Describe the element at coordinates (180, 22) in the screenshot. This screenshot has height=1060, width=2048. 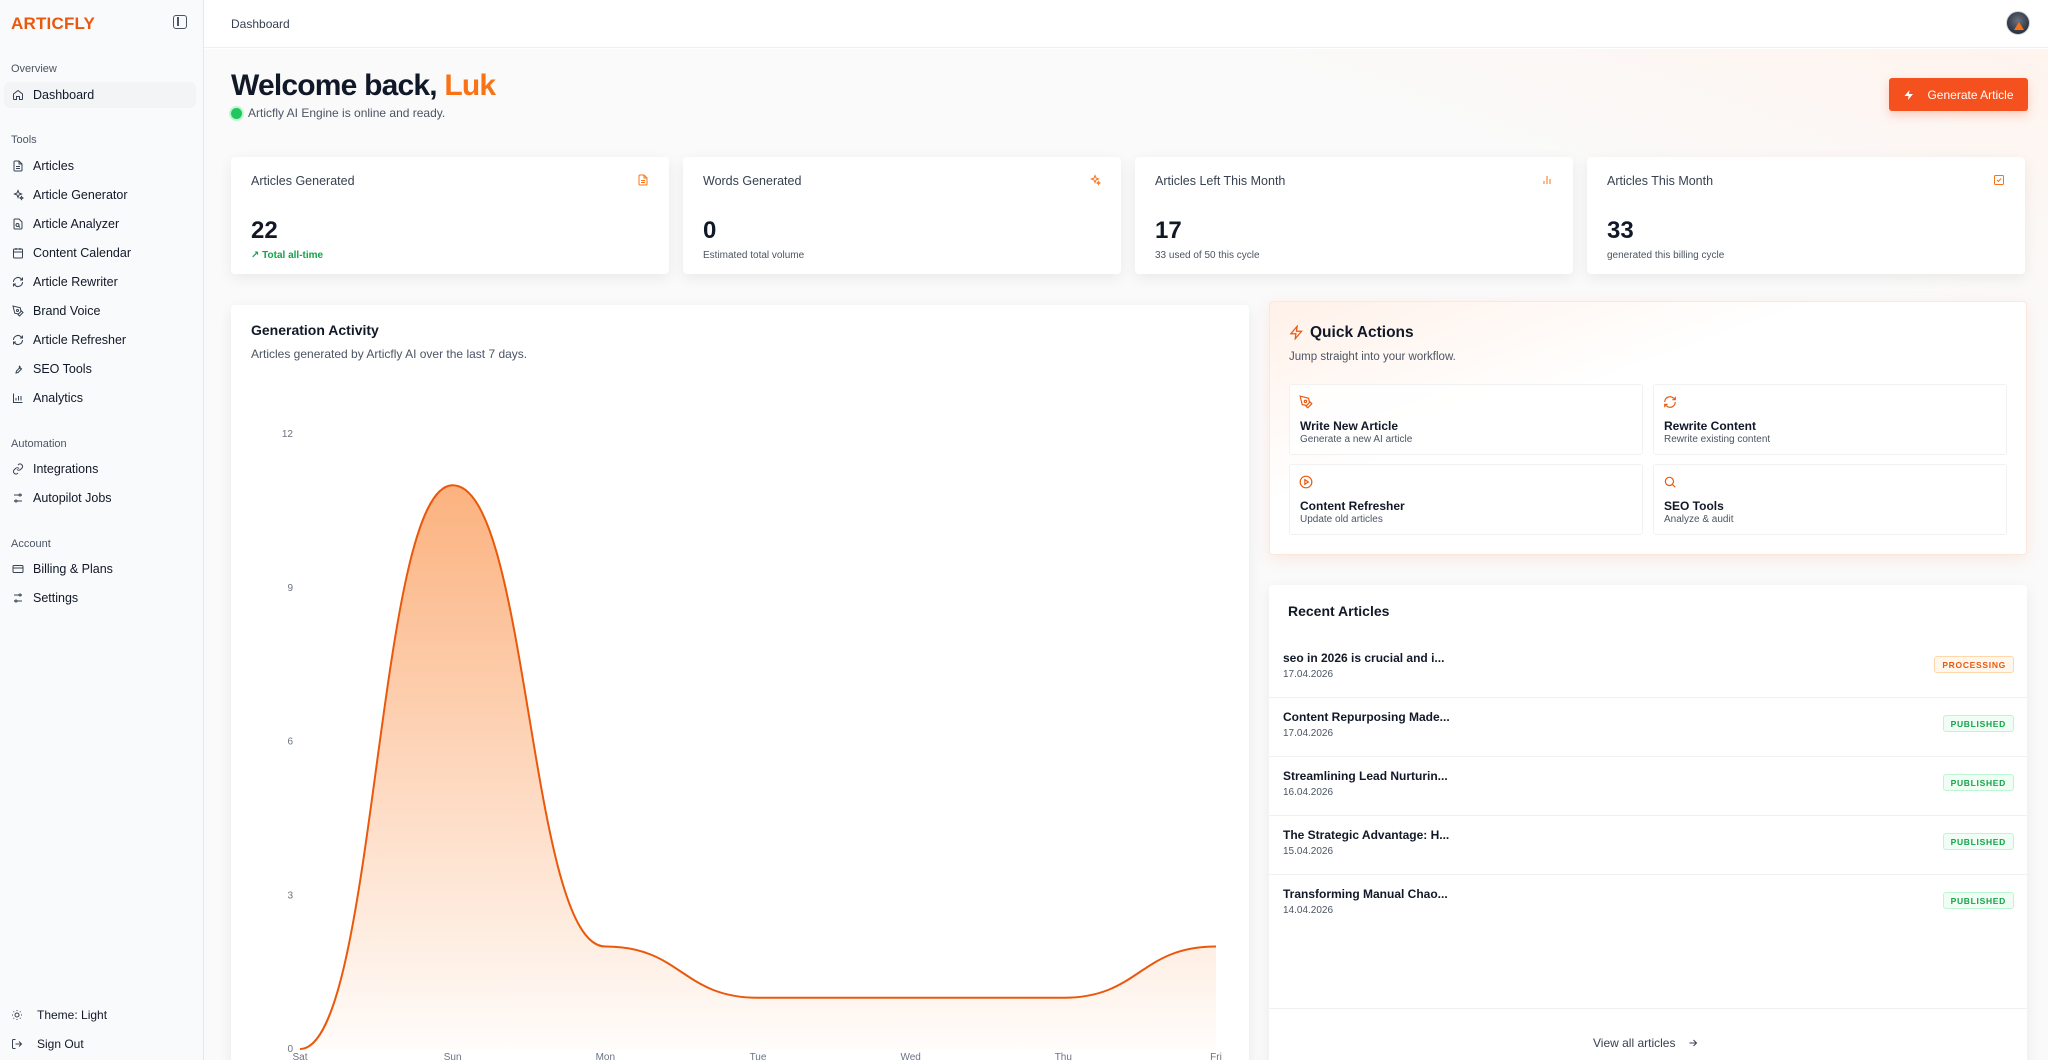
I see `sidebar-toggle-icon` at that location.